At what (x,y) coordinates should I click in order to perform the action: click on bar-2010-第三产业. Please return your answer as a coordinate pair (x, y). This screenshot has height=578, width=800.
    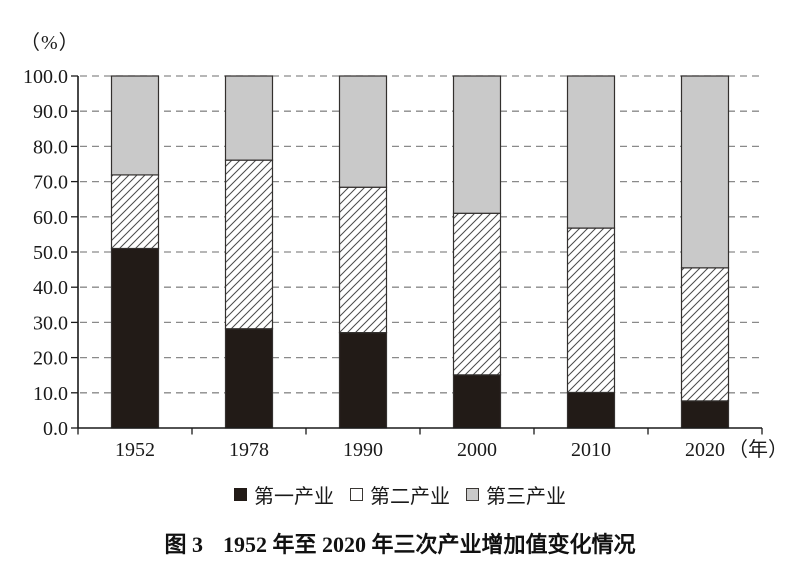
    Looking at the image, I should click on (591, 152).